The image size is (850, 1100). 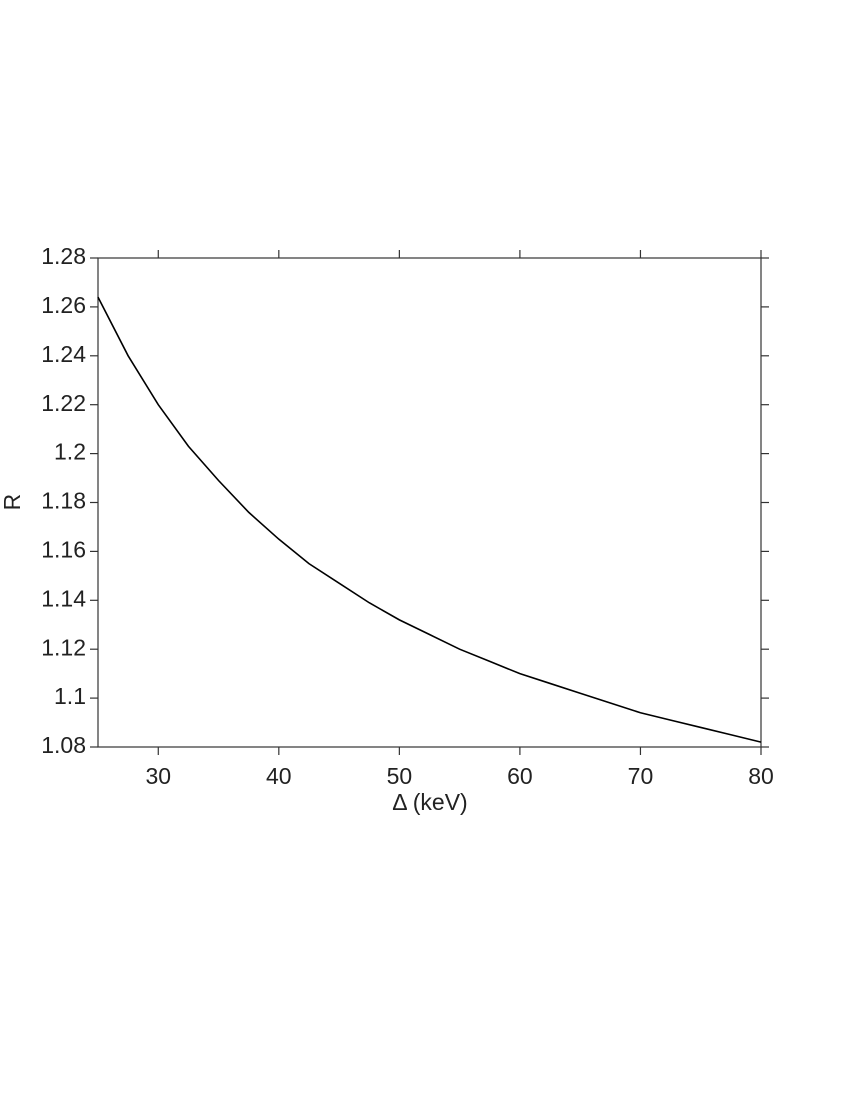 I want to click on y-tick-label: 1.28, so click(x=63, y=256).